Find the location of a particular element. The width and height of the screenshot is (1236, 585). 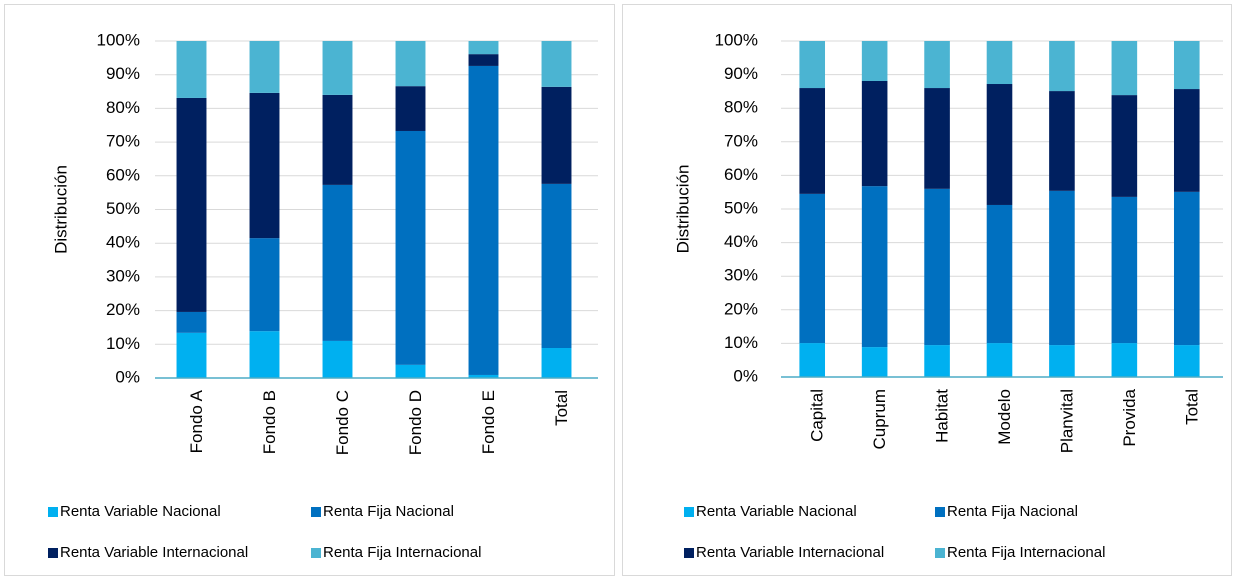

x-tick-label: Planvital is located at coordinates (1066, 421).